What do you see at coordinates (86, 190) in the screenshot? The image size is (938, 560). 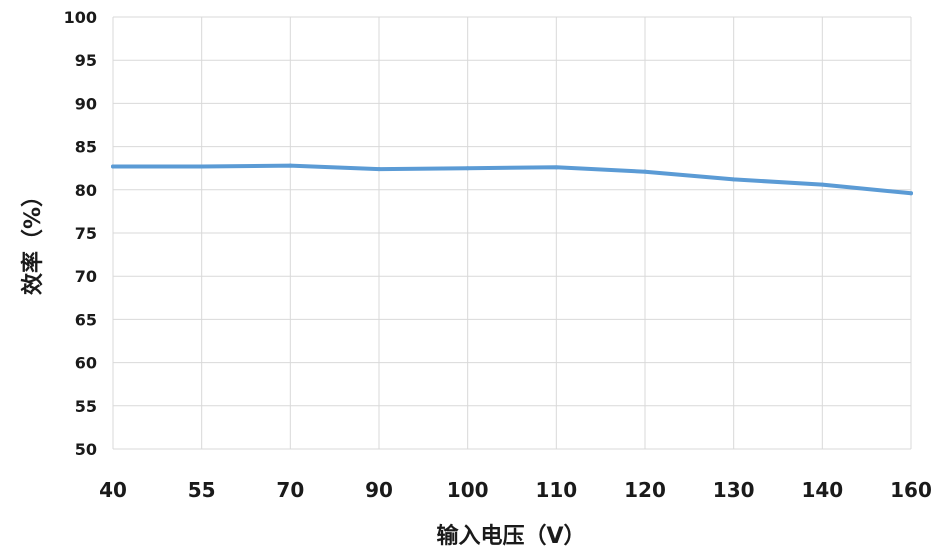 I see `y-tick-label: 80` at bounding box center [86, 190].